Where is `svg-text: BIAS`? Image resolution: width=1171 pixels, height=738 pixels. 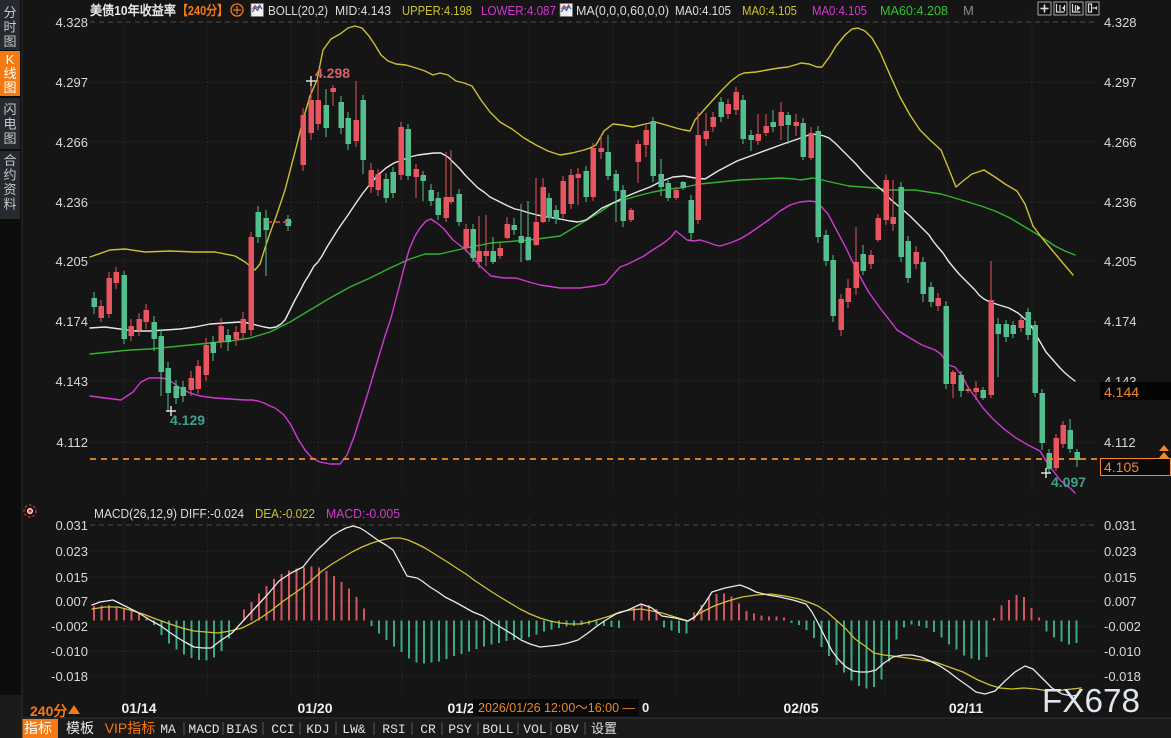
svg-text: BIAS is located at coordinates (241, 729).